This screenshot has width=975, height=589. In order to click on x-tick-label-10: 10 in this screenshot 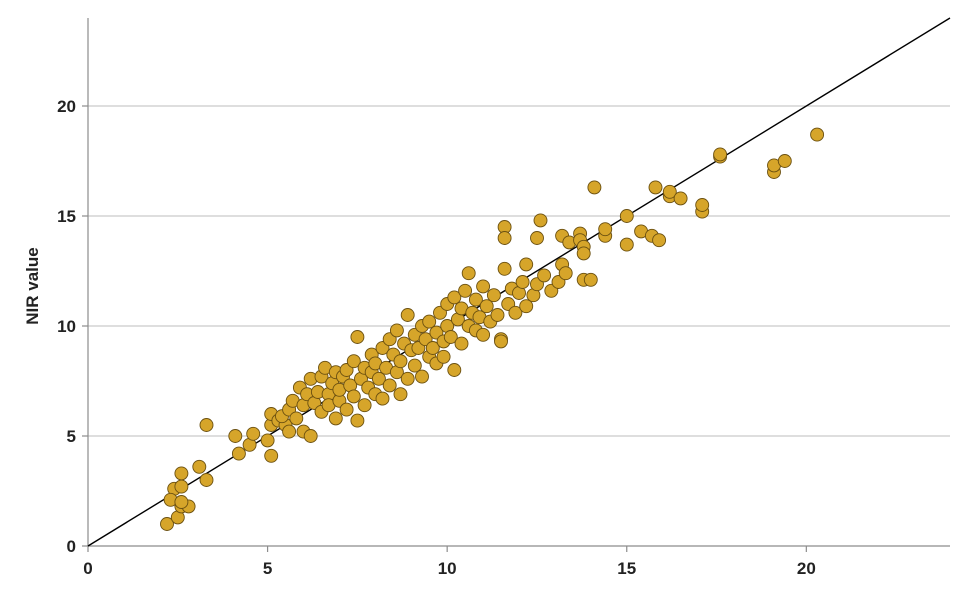, I will do `click(447, 568)`.